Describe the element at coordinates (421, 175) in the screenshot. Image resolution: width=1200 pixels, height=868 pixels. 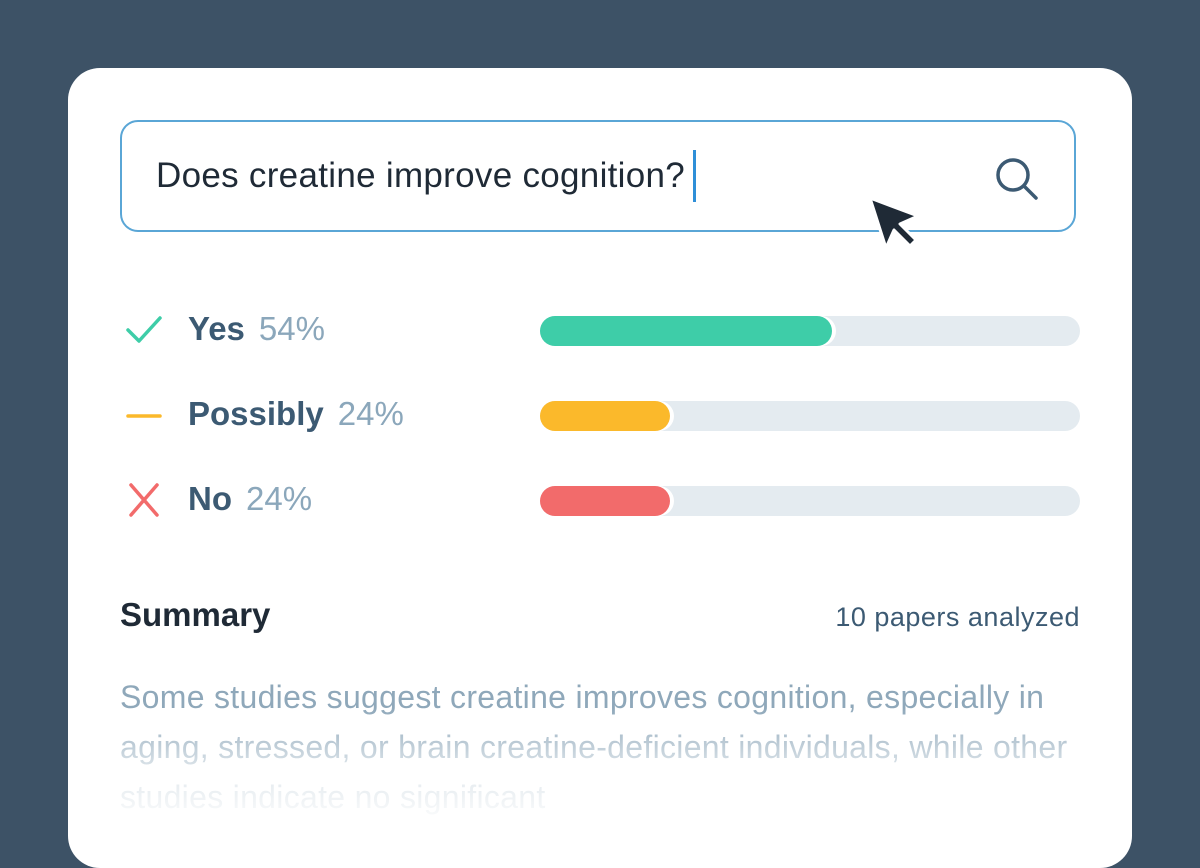
I see `search-query: Does creatine improve cognition?` at that location.